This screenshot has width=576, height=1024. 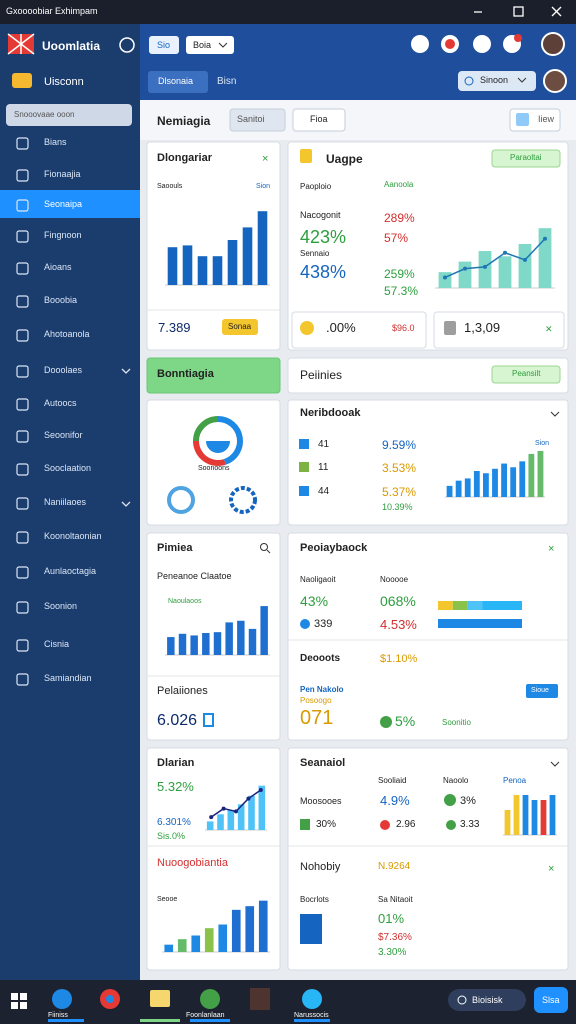 What do you see at coordinates (227, 81) in the screenshot?
I see `label: Bisn` at bounding box center [227, 81].